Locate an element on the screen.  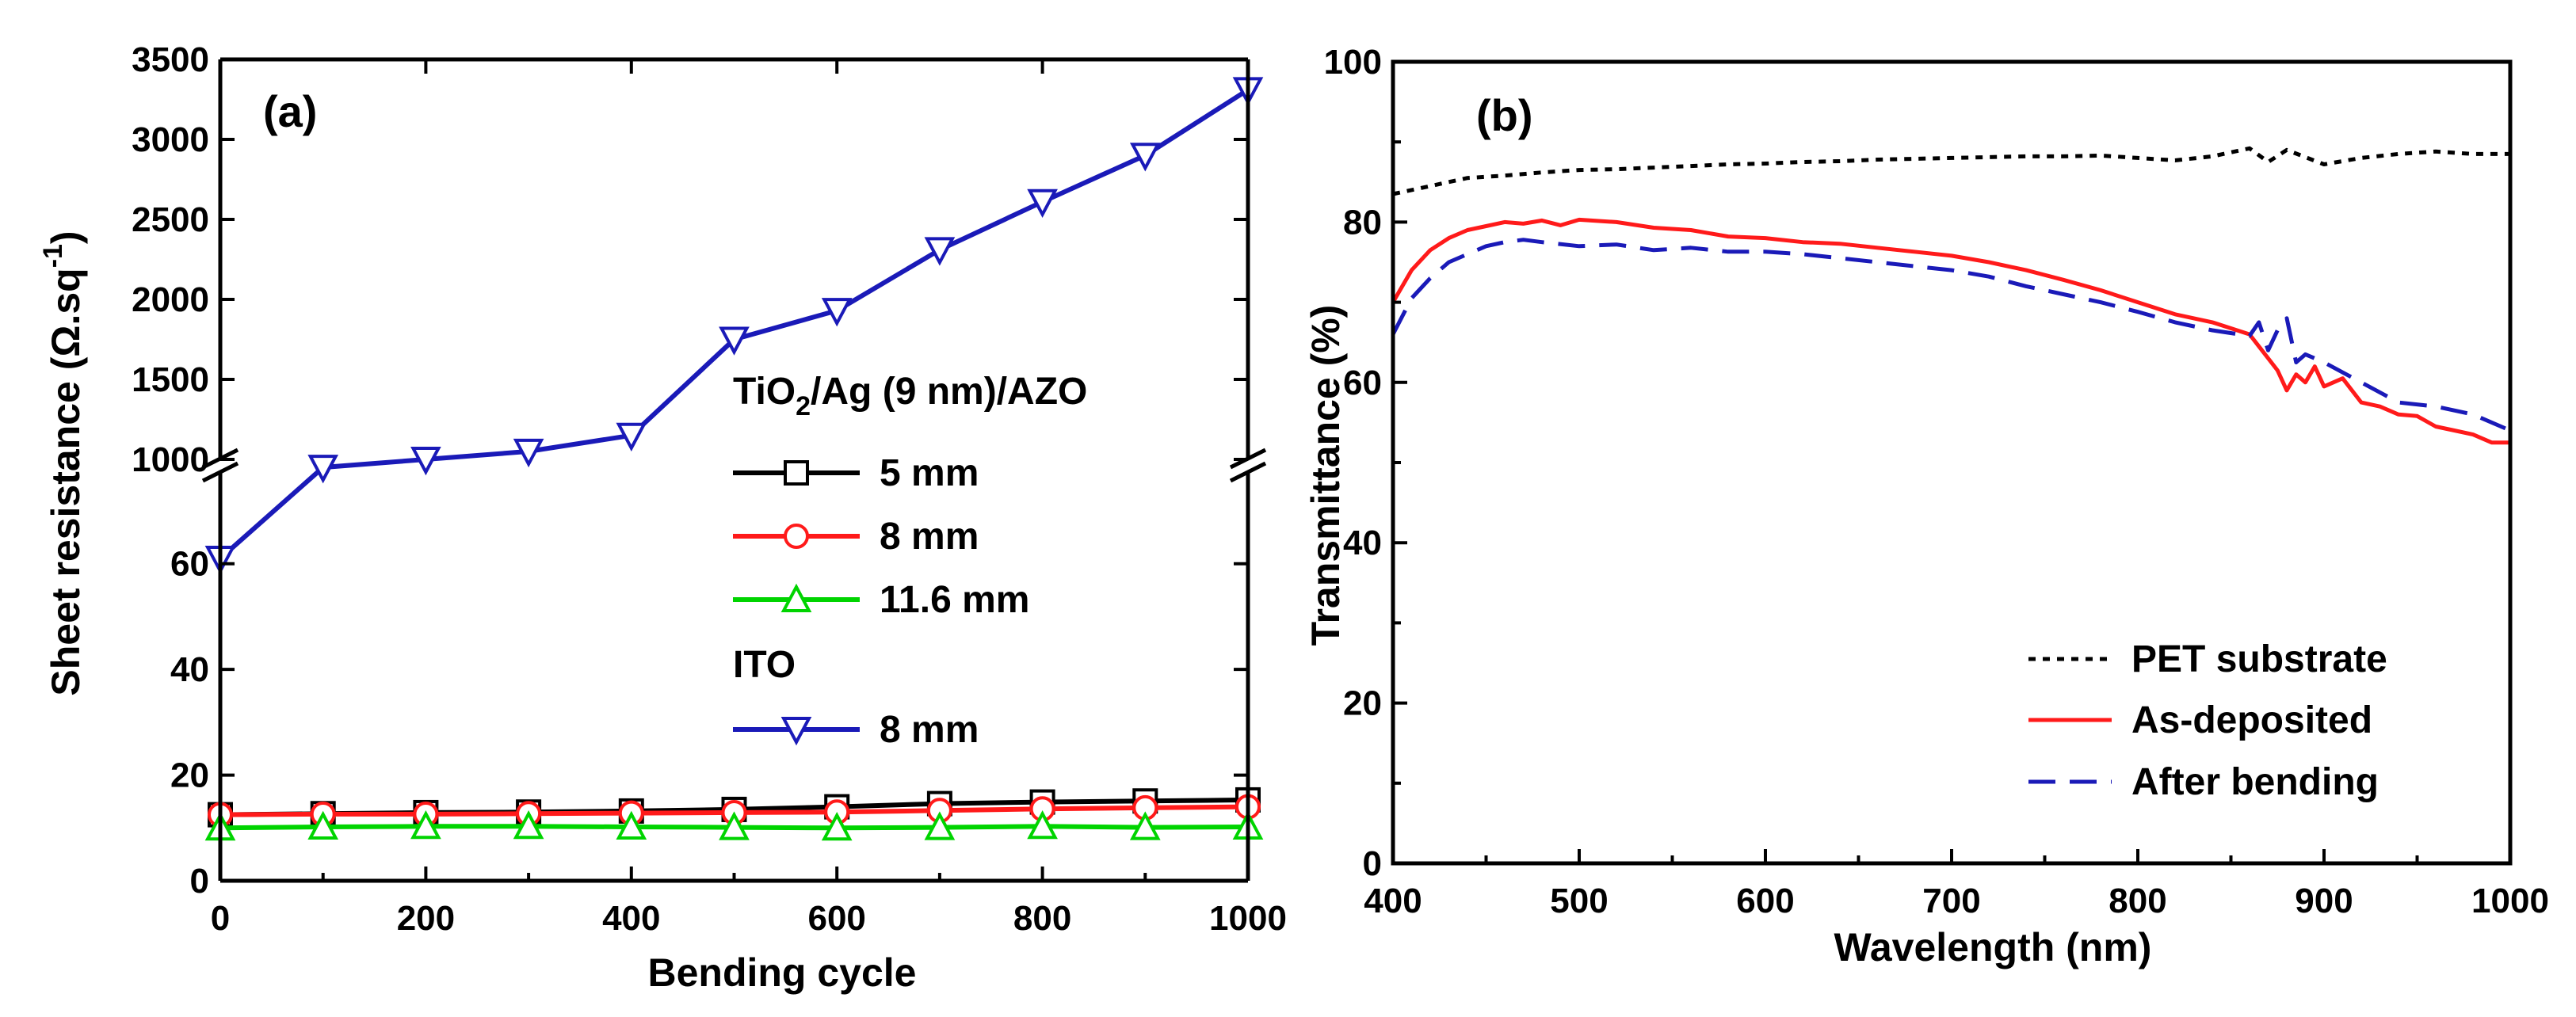
panel-b-y-tick-label: 40 is located at coordinates (1362, 543).